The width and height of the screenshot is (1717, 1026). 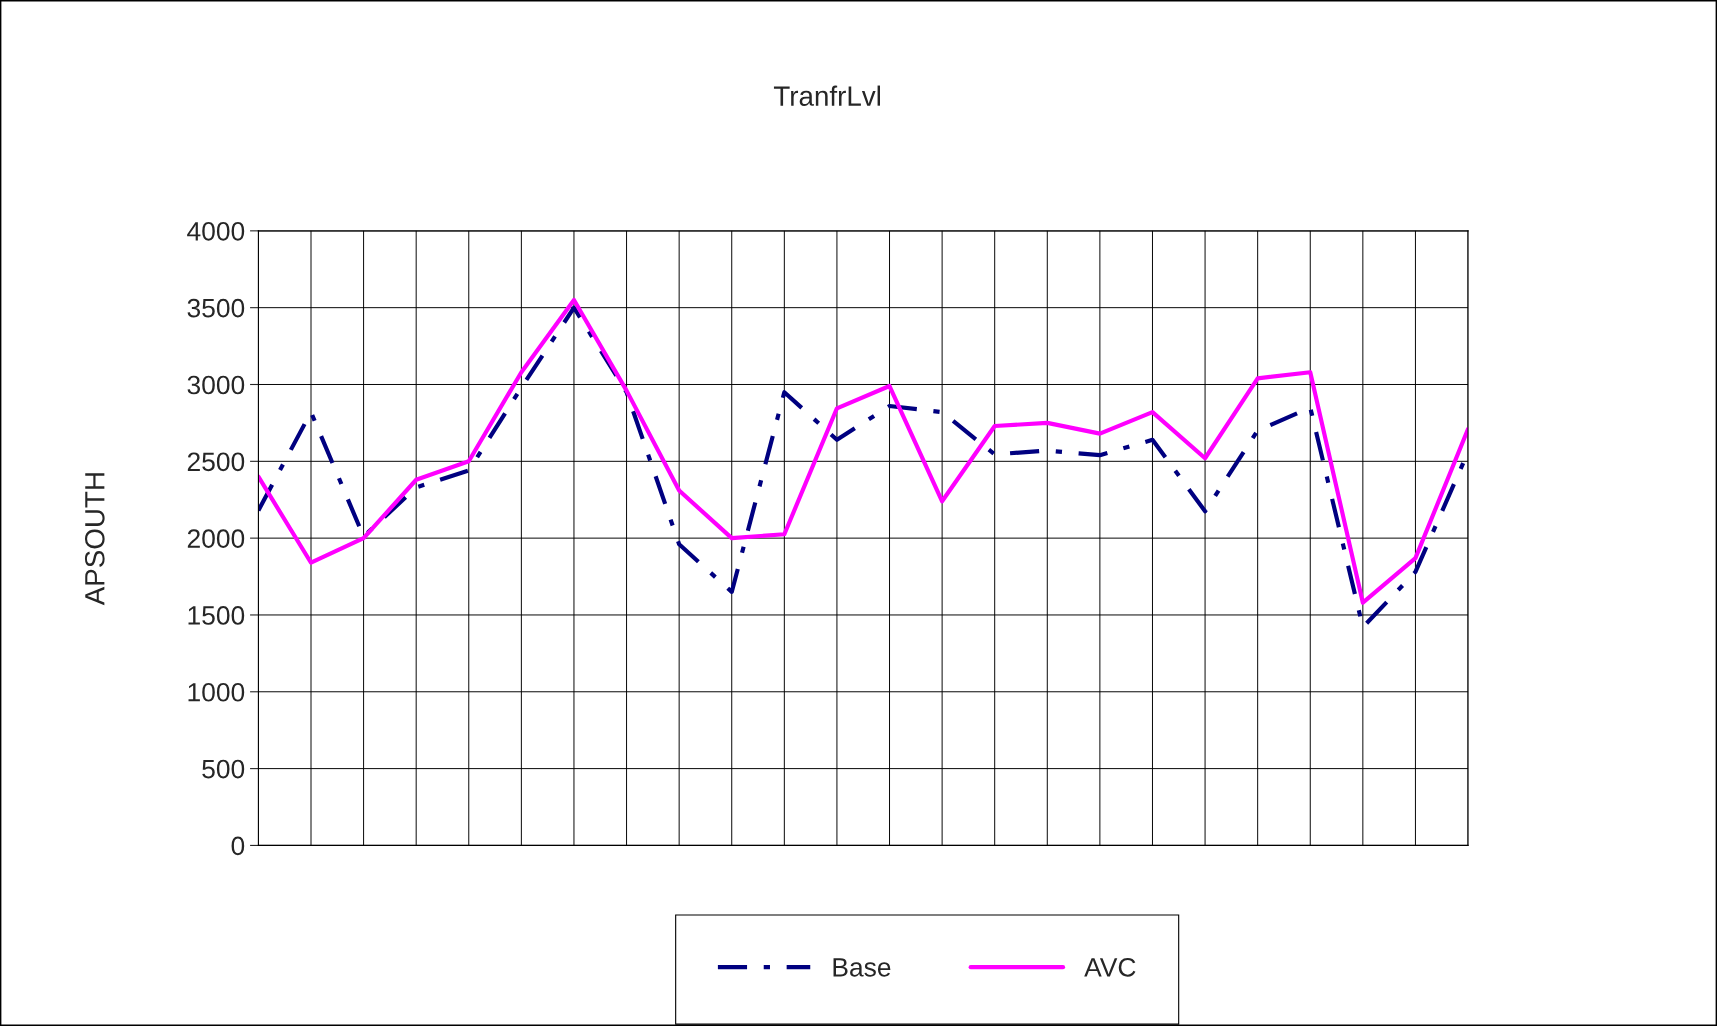 I want to click on y-tick-label: 2500, so click(x=216, y=462).